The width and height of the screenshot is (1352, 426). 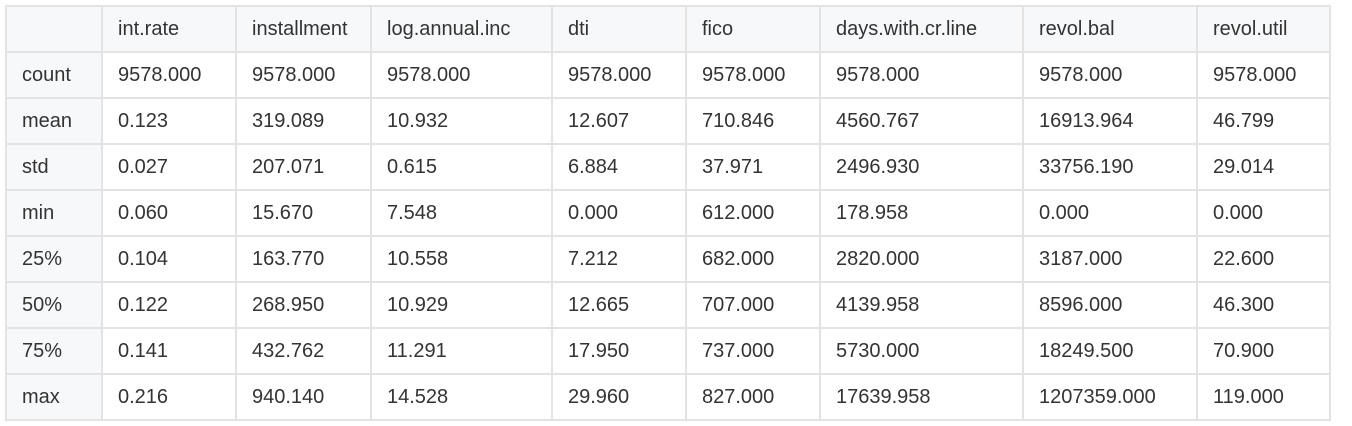 I want to click on table-cell: 22.600, so click(x=1263, y=259).